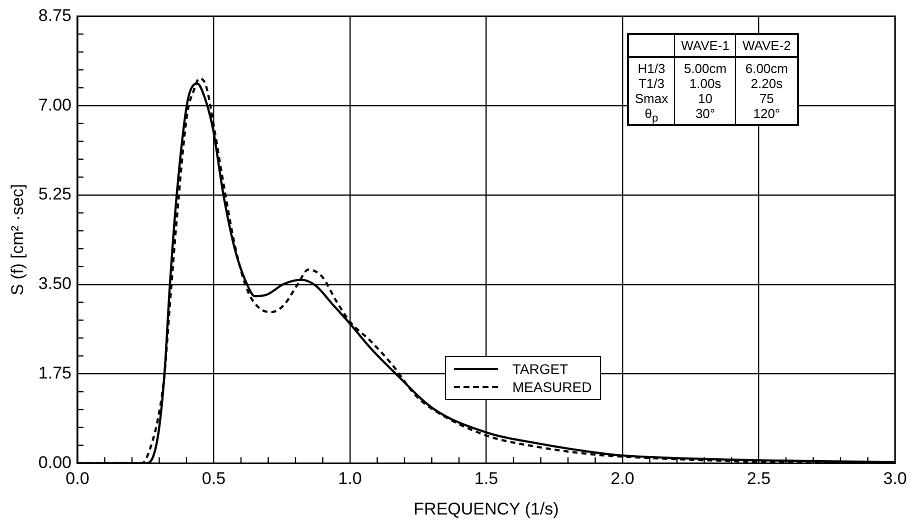  I want to click on x-tick-label: 2.5, so click(758, 478).